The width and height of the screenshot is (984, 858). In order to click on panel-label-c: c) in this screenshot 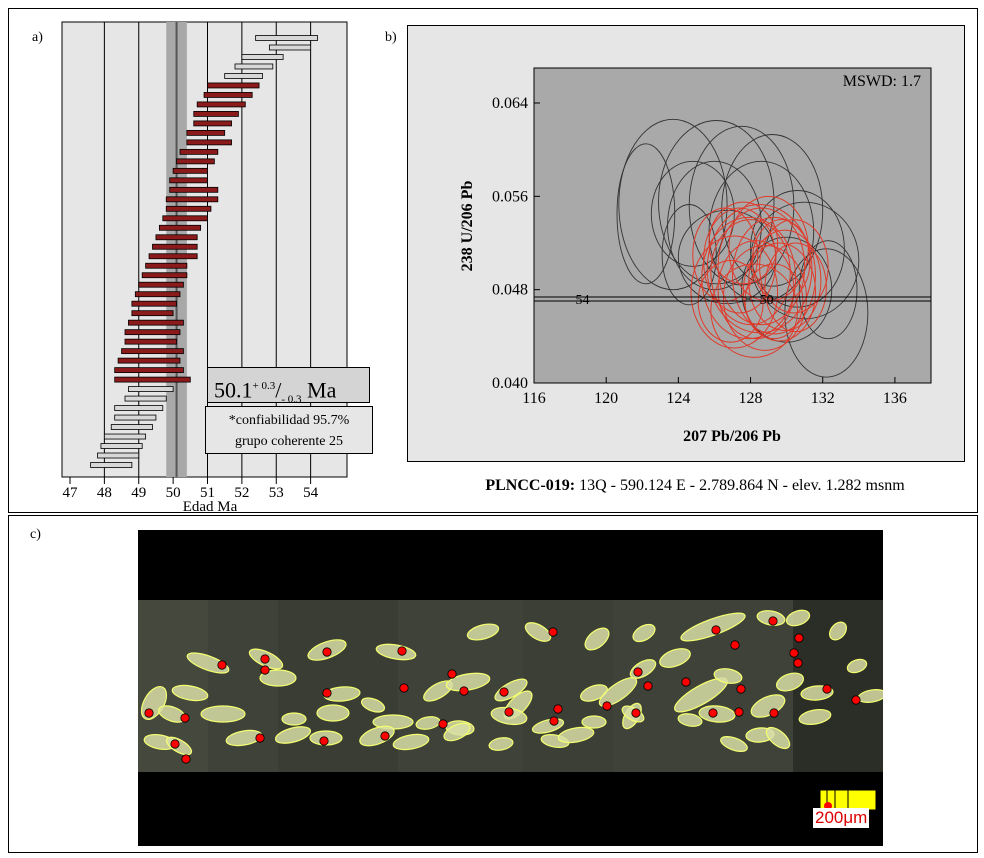, I will do `click(35, 534)`.